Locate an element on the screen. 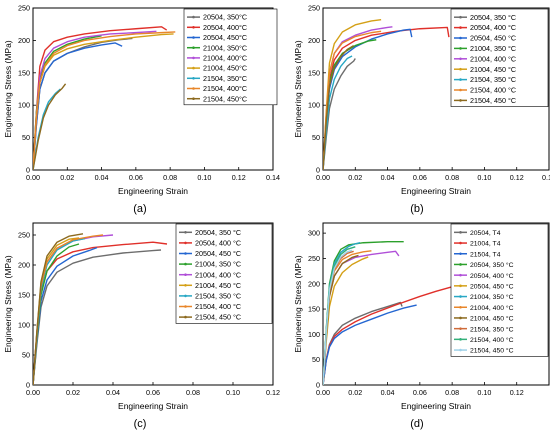 This screenshot has width=550, height=430. x-tick-label: 0.06 is located at coordinates (420, 392).